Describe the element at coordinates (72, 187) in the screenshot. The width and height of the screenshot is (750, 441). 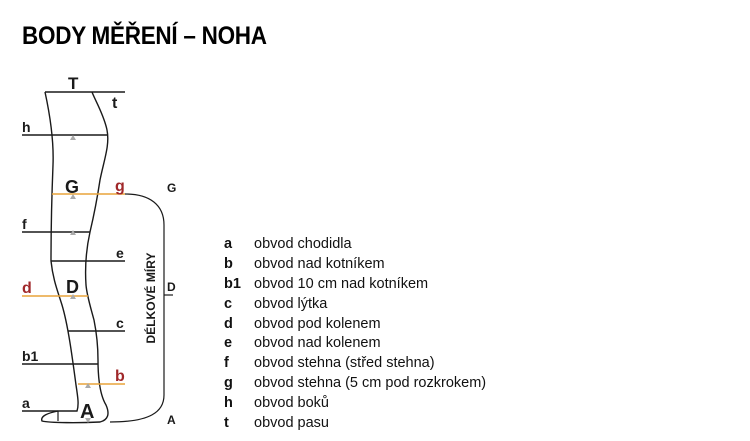
I see `label-G: G` at that location.